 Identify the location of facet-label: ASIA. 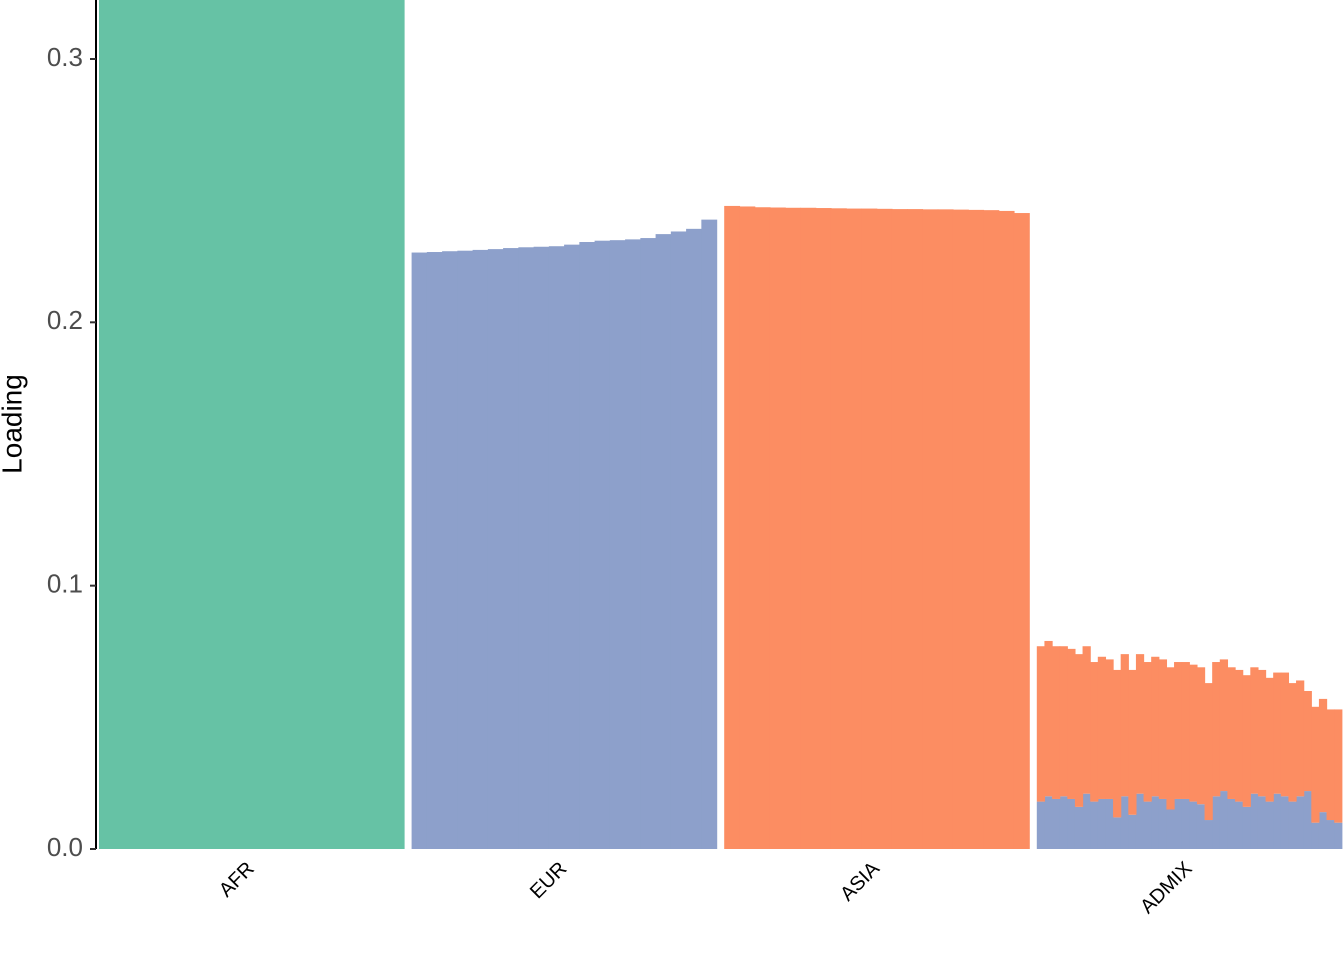
(860, 881).